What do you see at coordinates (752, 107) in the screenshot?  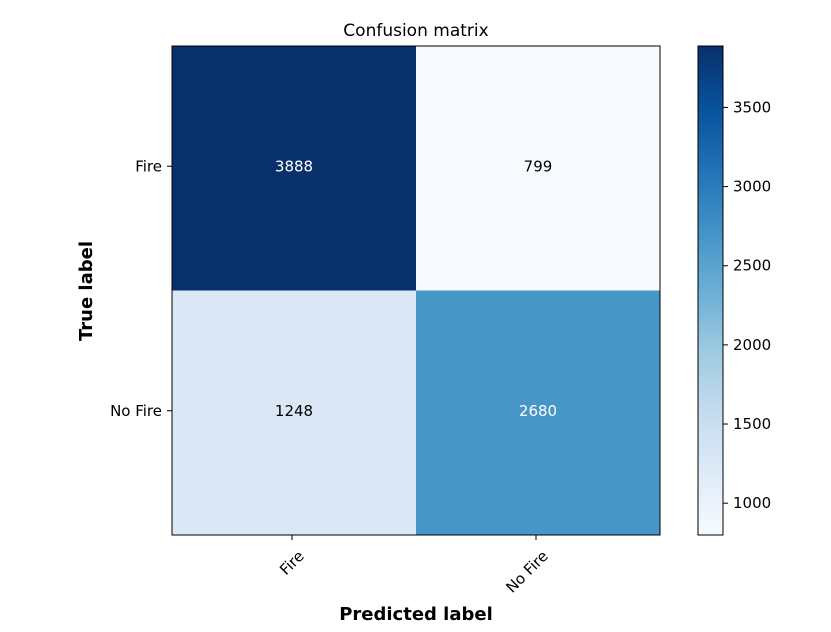 I see `colorbar-tick-label: 3500` at bounding box center [752, 107].